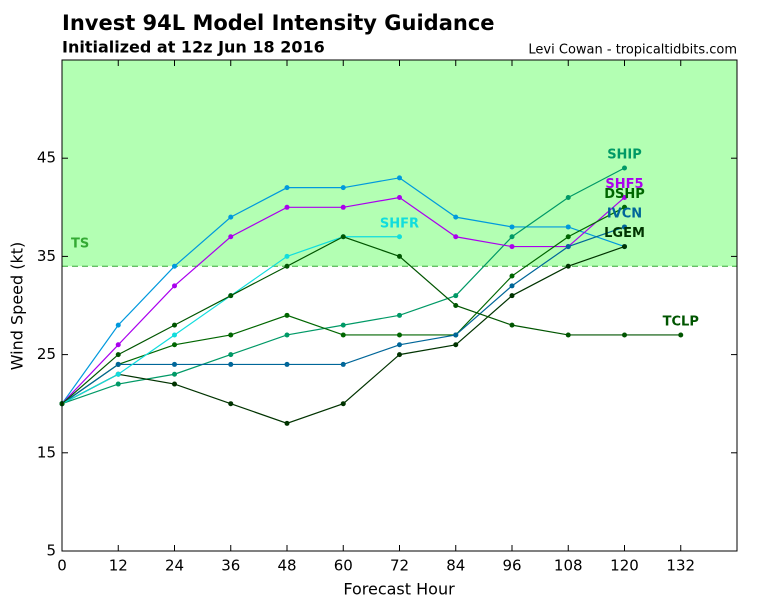  I want to click on x-tick-label: 12, so click(118, 566).